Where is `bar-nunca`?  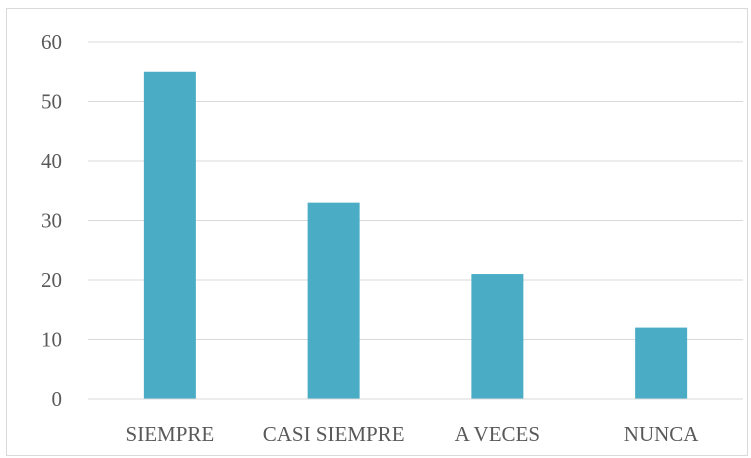 bar-nunca is located at coordinates (661, 363).